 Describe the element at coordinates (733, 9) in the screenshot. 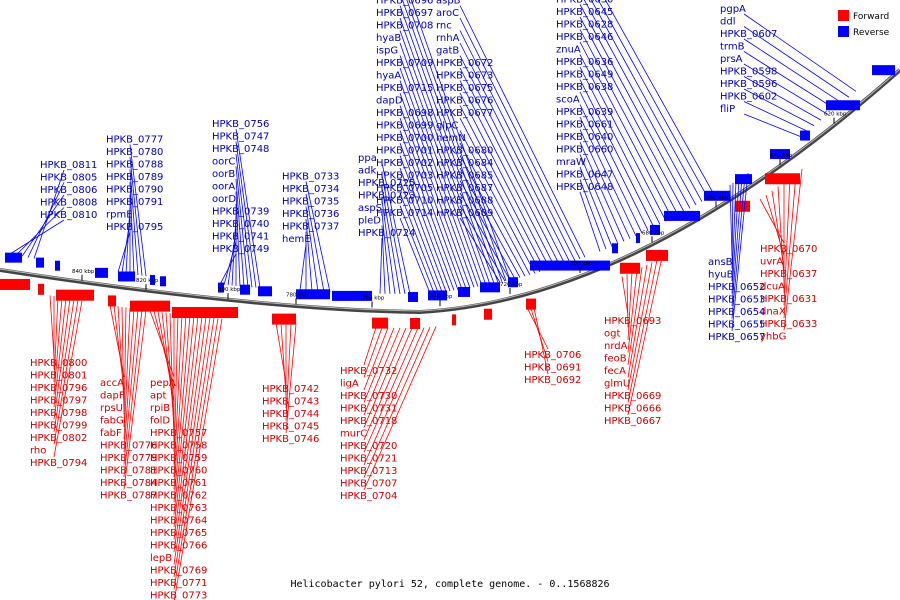

I see `reverse-gene-label: pgpA` at that location.